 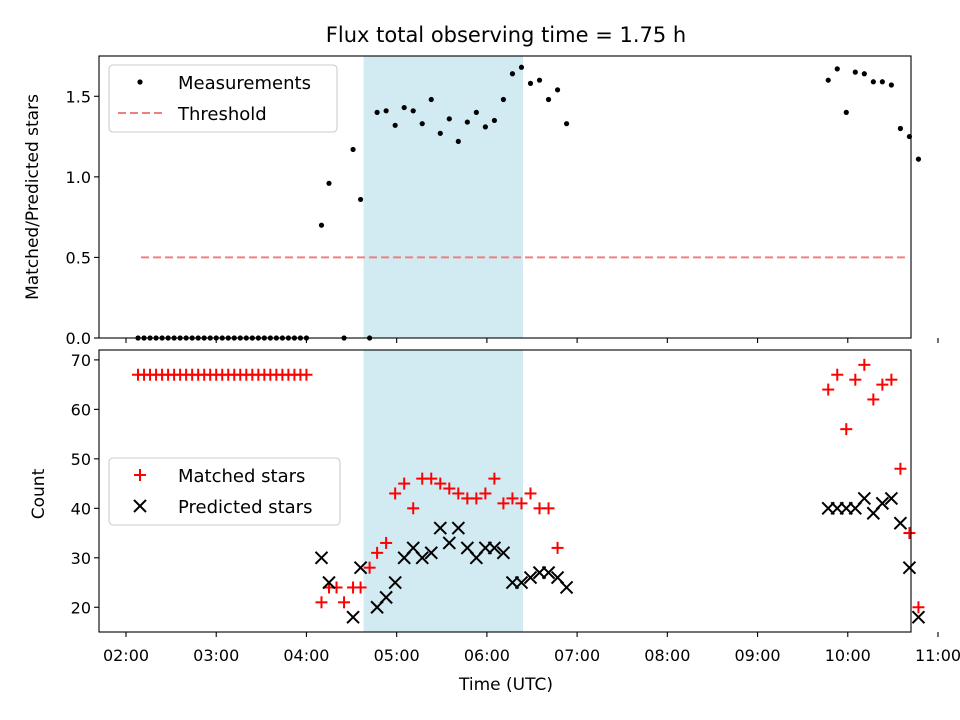 What do you see at coordinates (244, 83) in the screenshot?
I see `legend-label-measurements: Measurements` at bounding box center [244, 83].